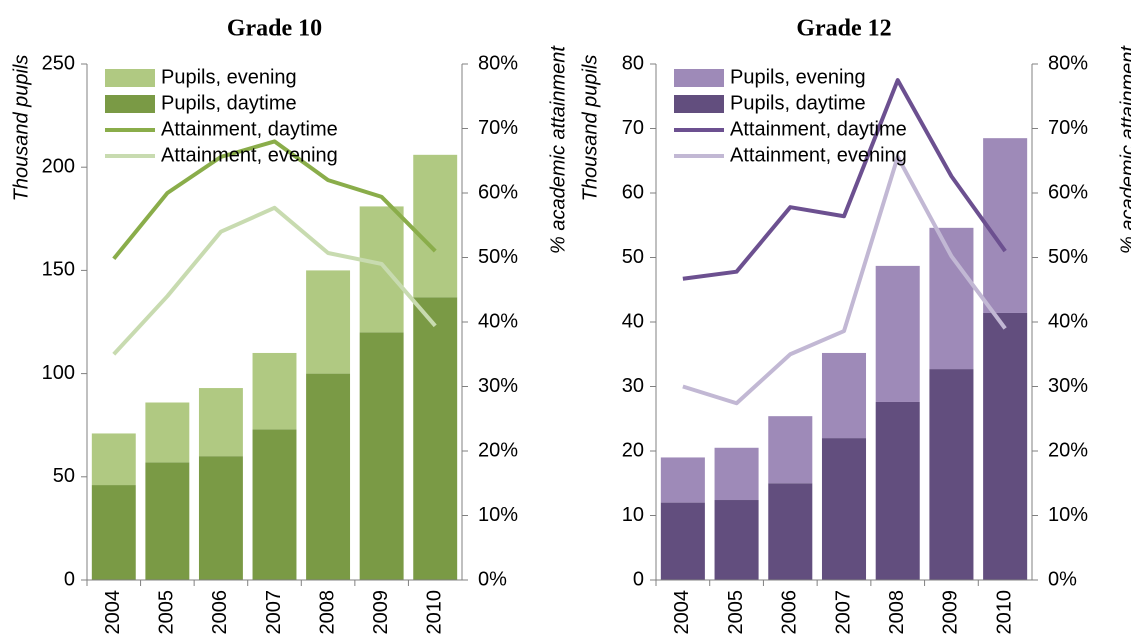 The width and height of the screenshot is (1131, 644). Describe the element at coordinates (633, 386) in the screenshot. I see `y-tick-label: 30` at that location.